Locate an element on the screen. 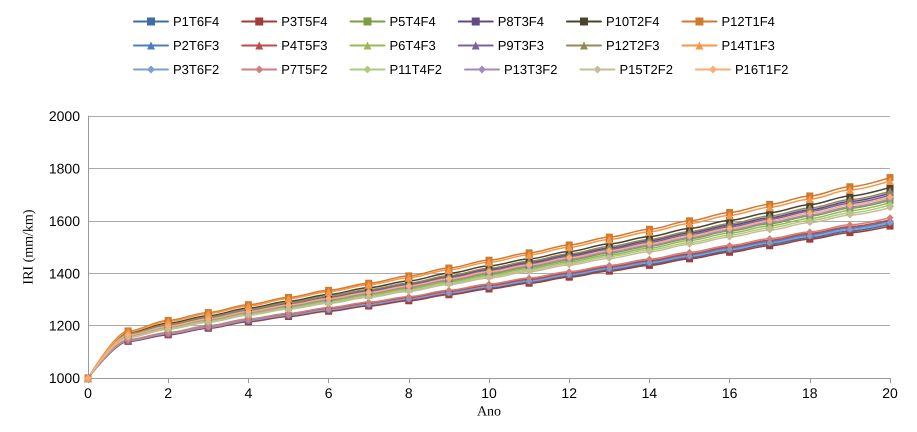 The width and height of the screenshot is (917, 432). x-tick-label: 18 is located at coordinates (810, 393).